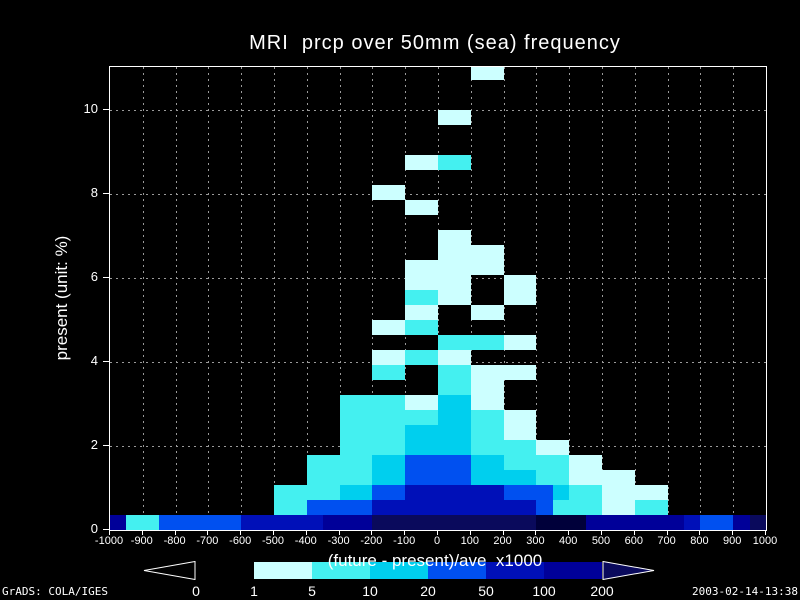 This screenshot has height=600, width=800. What do you see at coordinates (90, 108) in the screenshot?
I see `y-tick-label: 10` at bounding box center [90, 108].